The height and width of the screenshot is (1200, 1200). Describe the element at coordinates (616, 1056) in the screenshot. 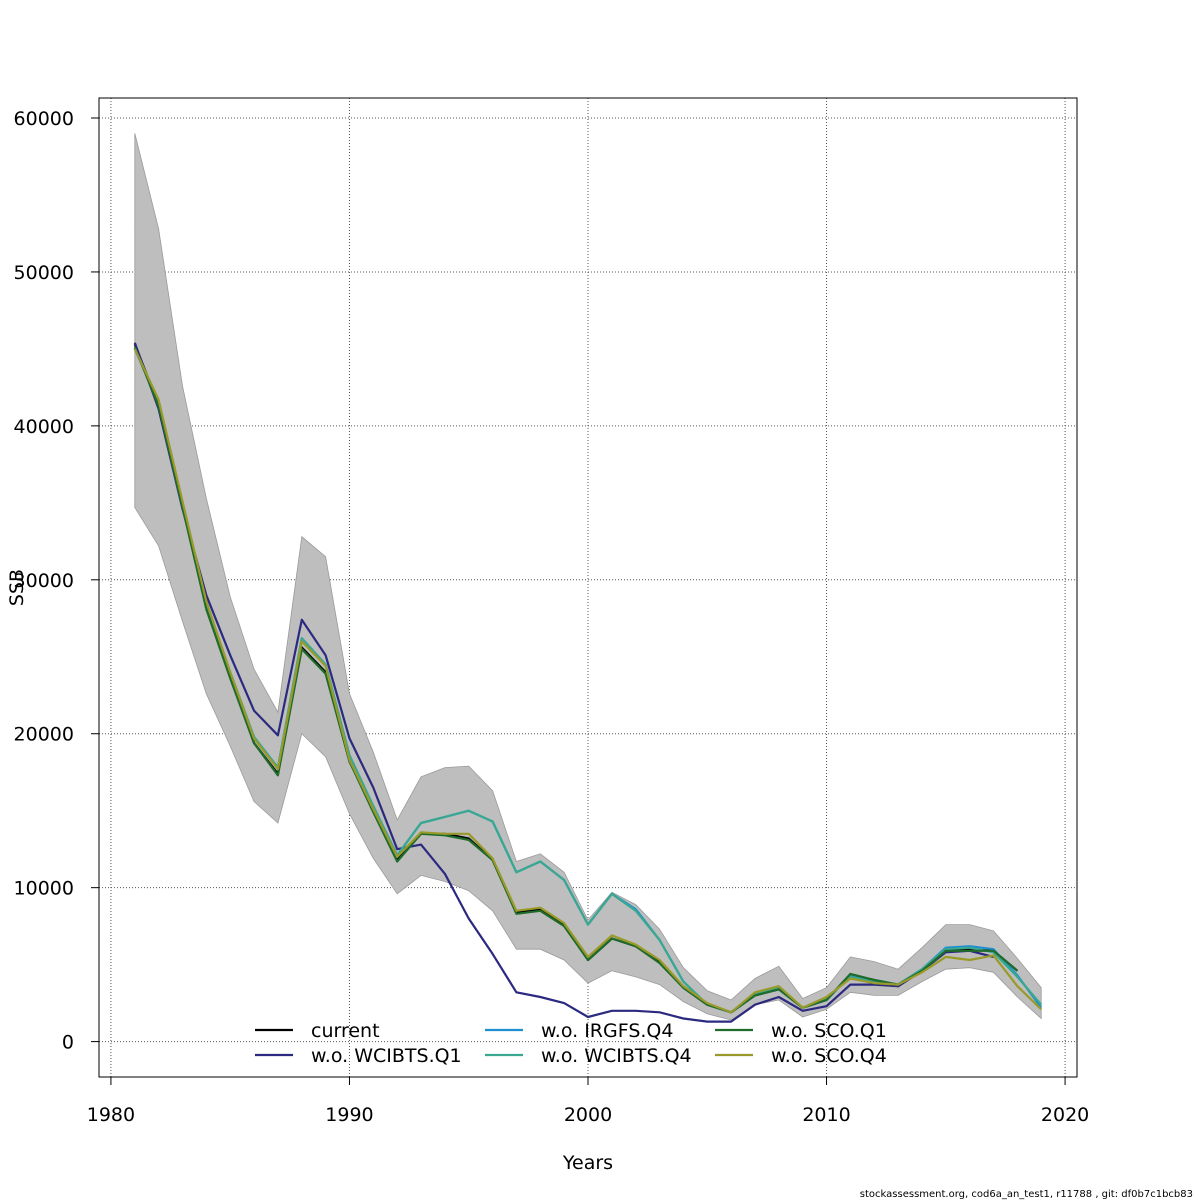

I see `legend-label: w.o. WCIBTS.Q4` at that location.